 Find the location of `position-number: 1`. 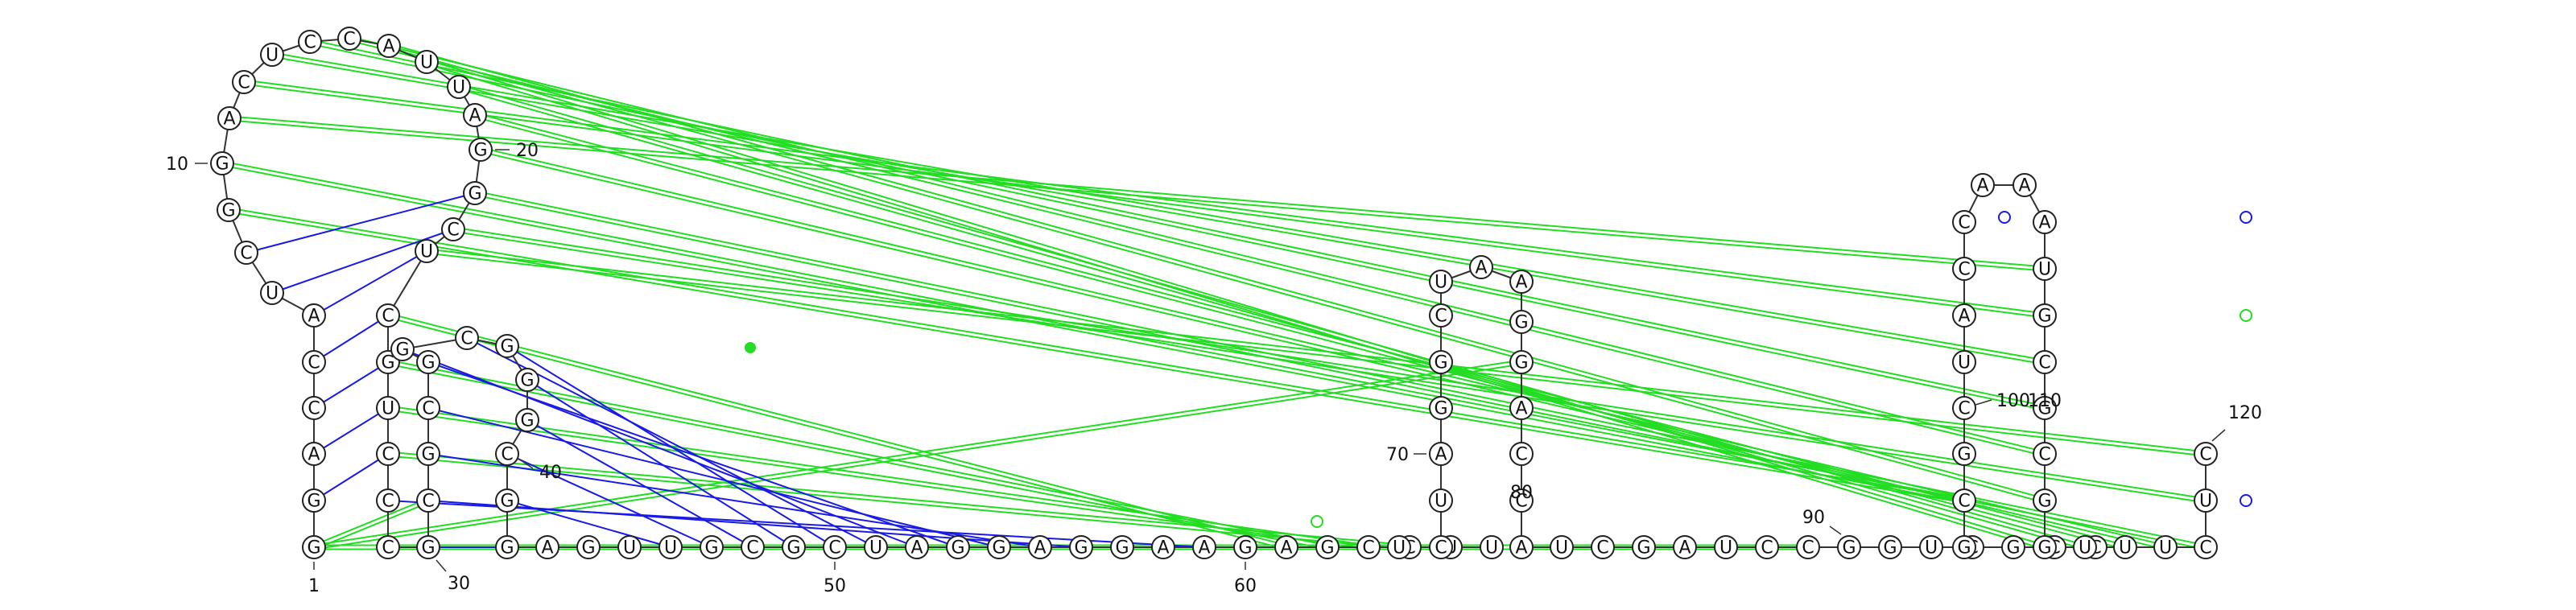

position-number: 1 is located at coordinates (314, 586).